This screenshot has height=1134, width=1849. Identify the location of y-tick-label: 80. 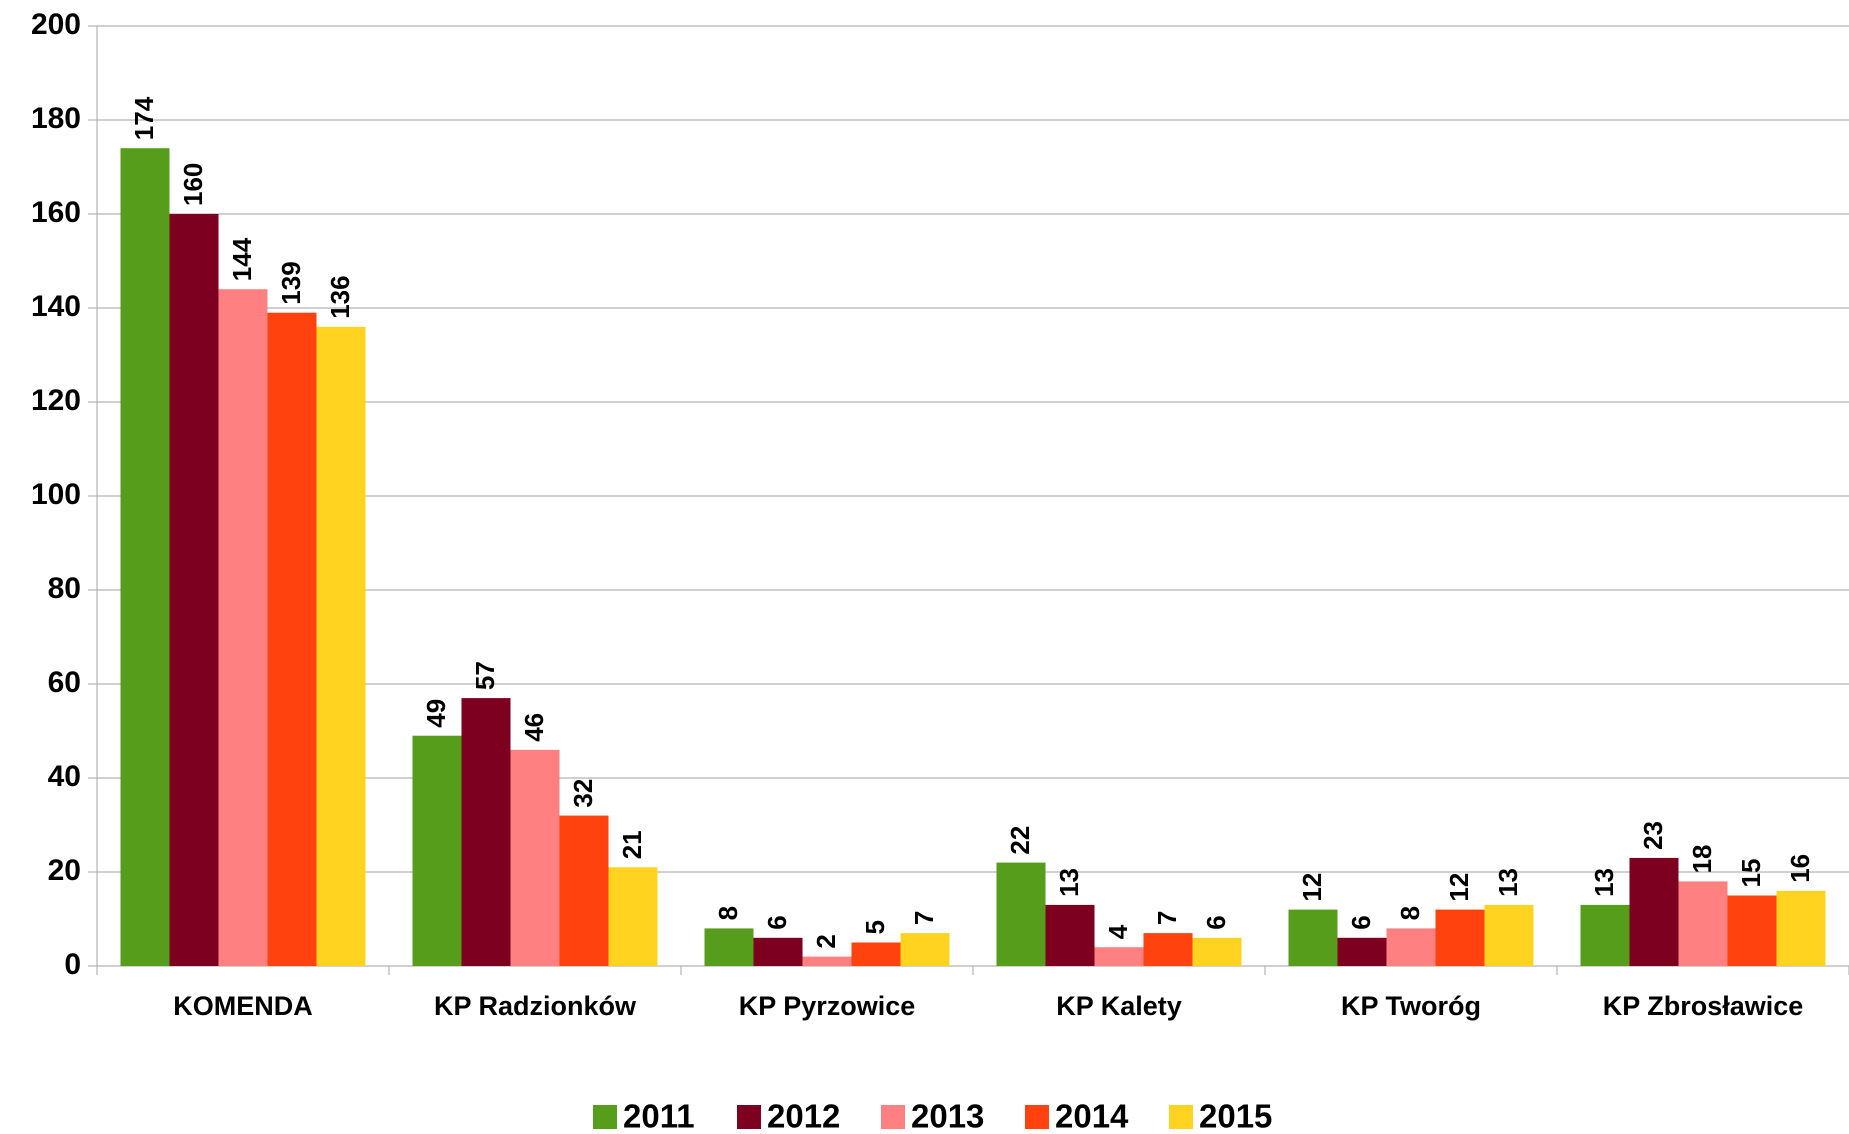
(64, 588).